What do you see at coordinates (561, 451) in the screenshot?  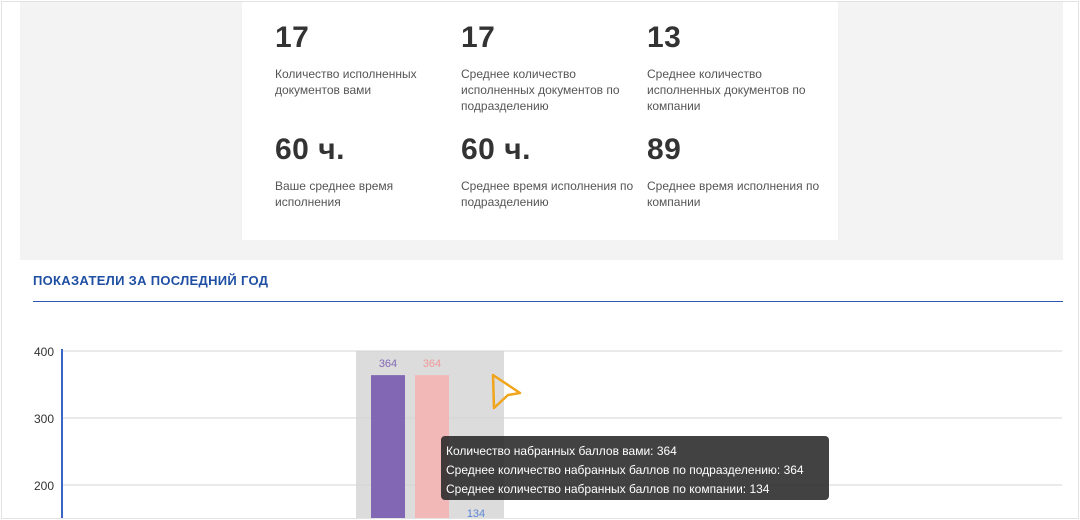 I see `tooltip-line-you: Количество набранных баллов вами: 364` at bounding box center [561, 451].